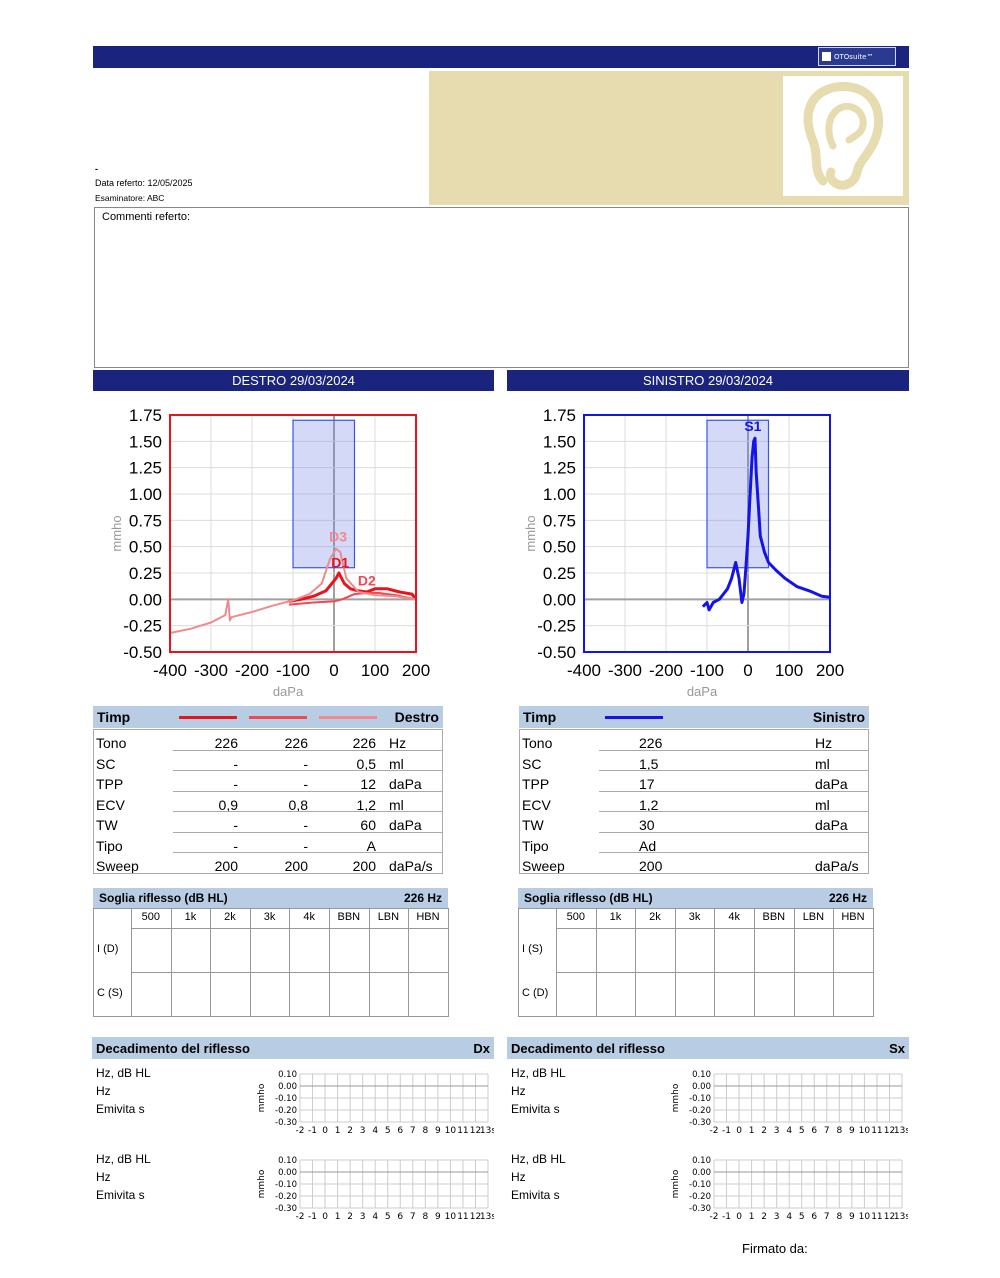 The image size is (1000, 1278). I want to click on decay-y-tick: -0.20, so click(700, 1197).